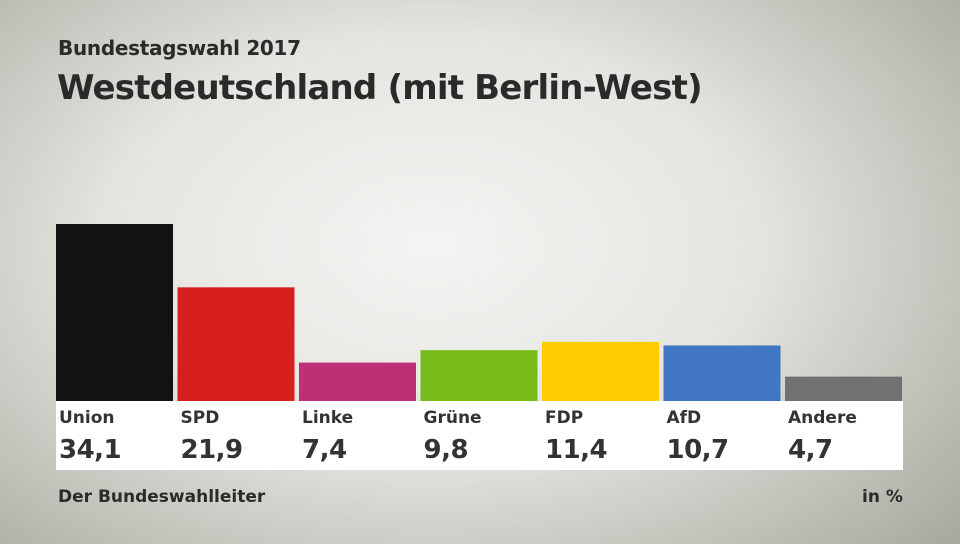  Describe the element at coordinates (882, 497) in the screenshot. I see `unit-label: in %` at that location.